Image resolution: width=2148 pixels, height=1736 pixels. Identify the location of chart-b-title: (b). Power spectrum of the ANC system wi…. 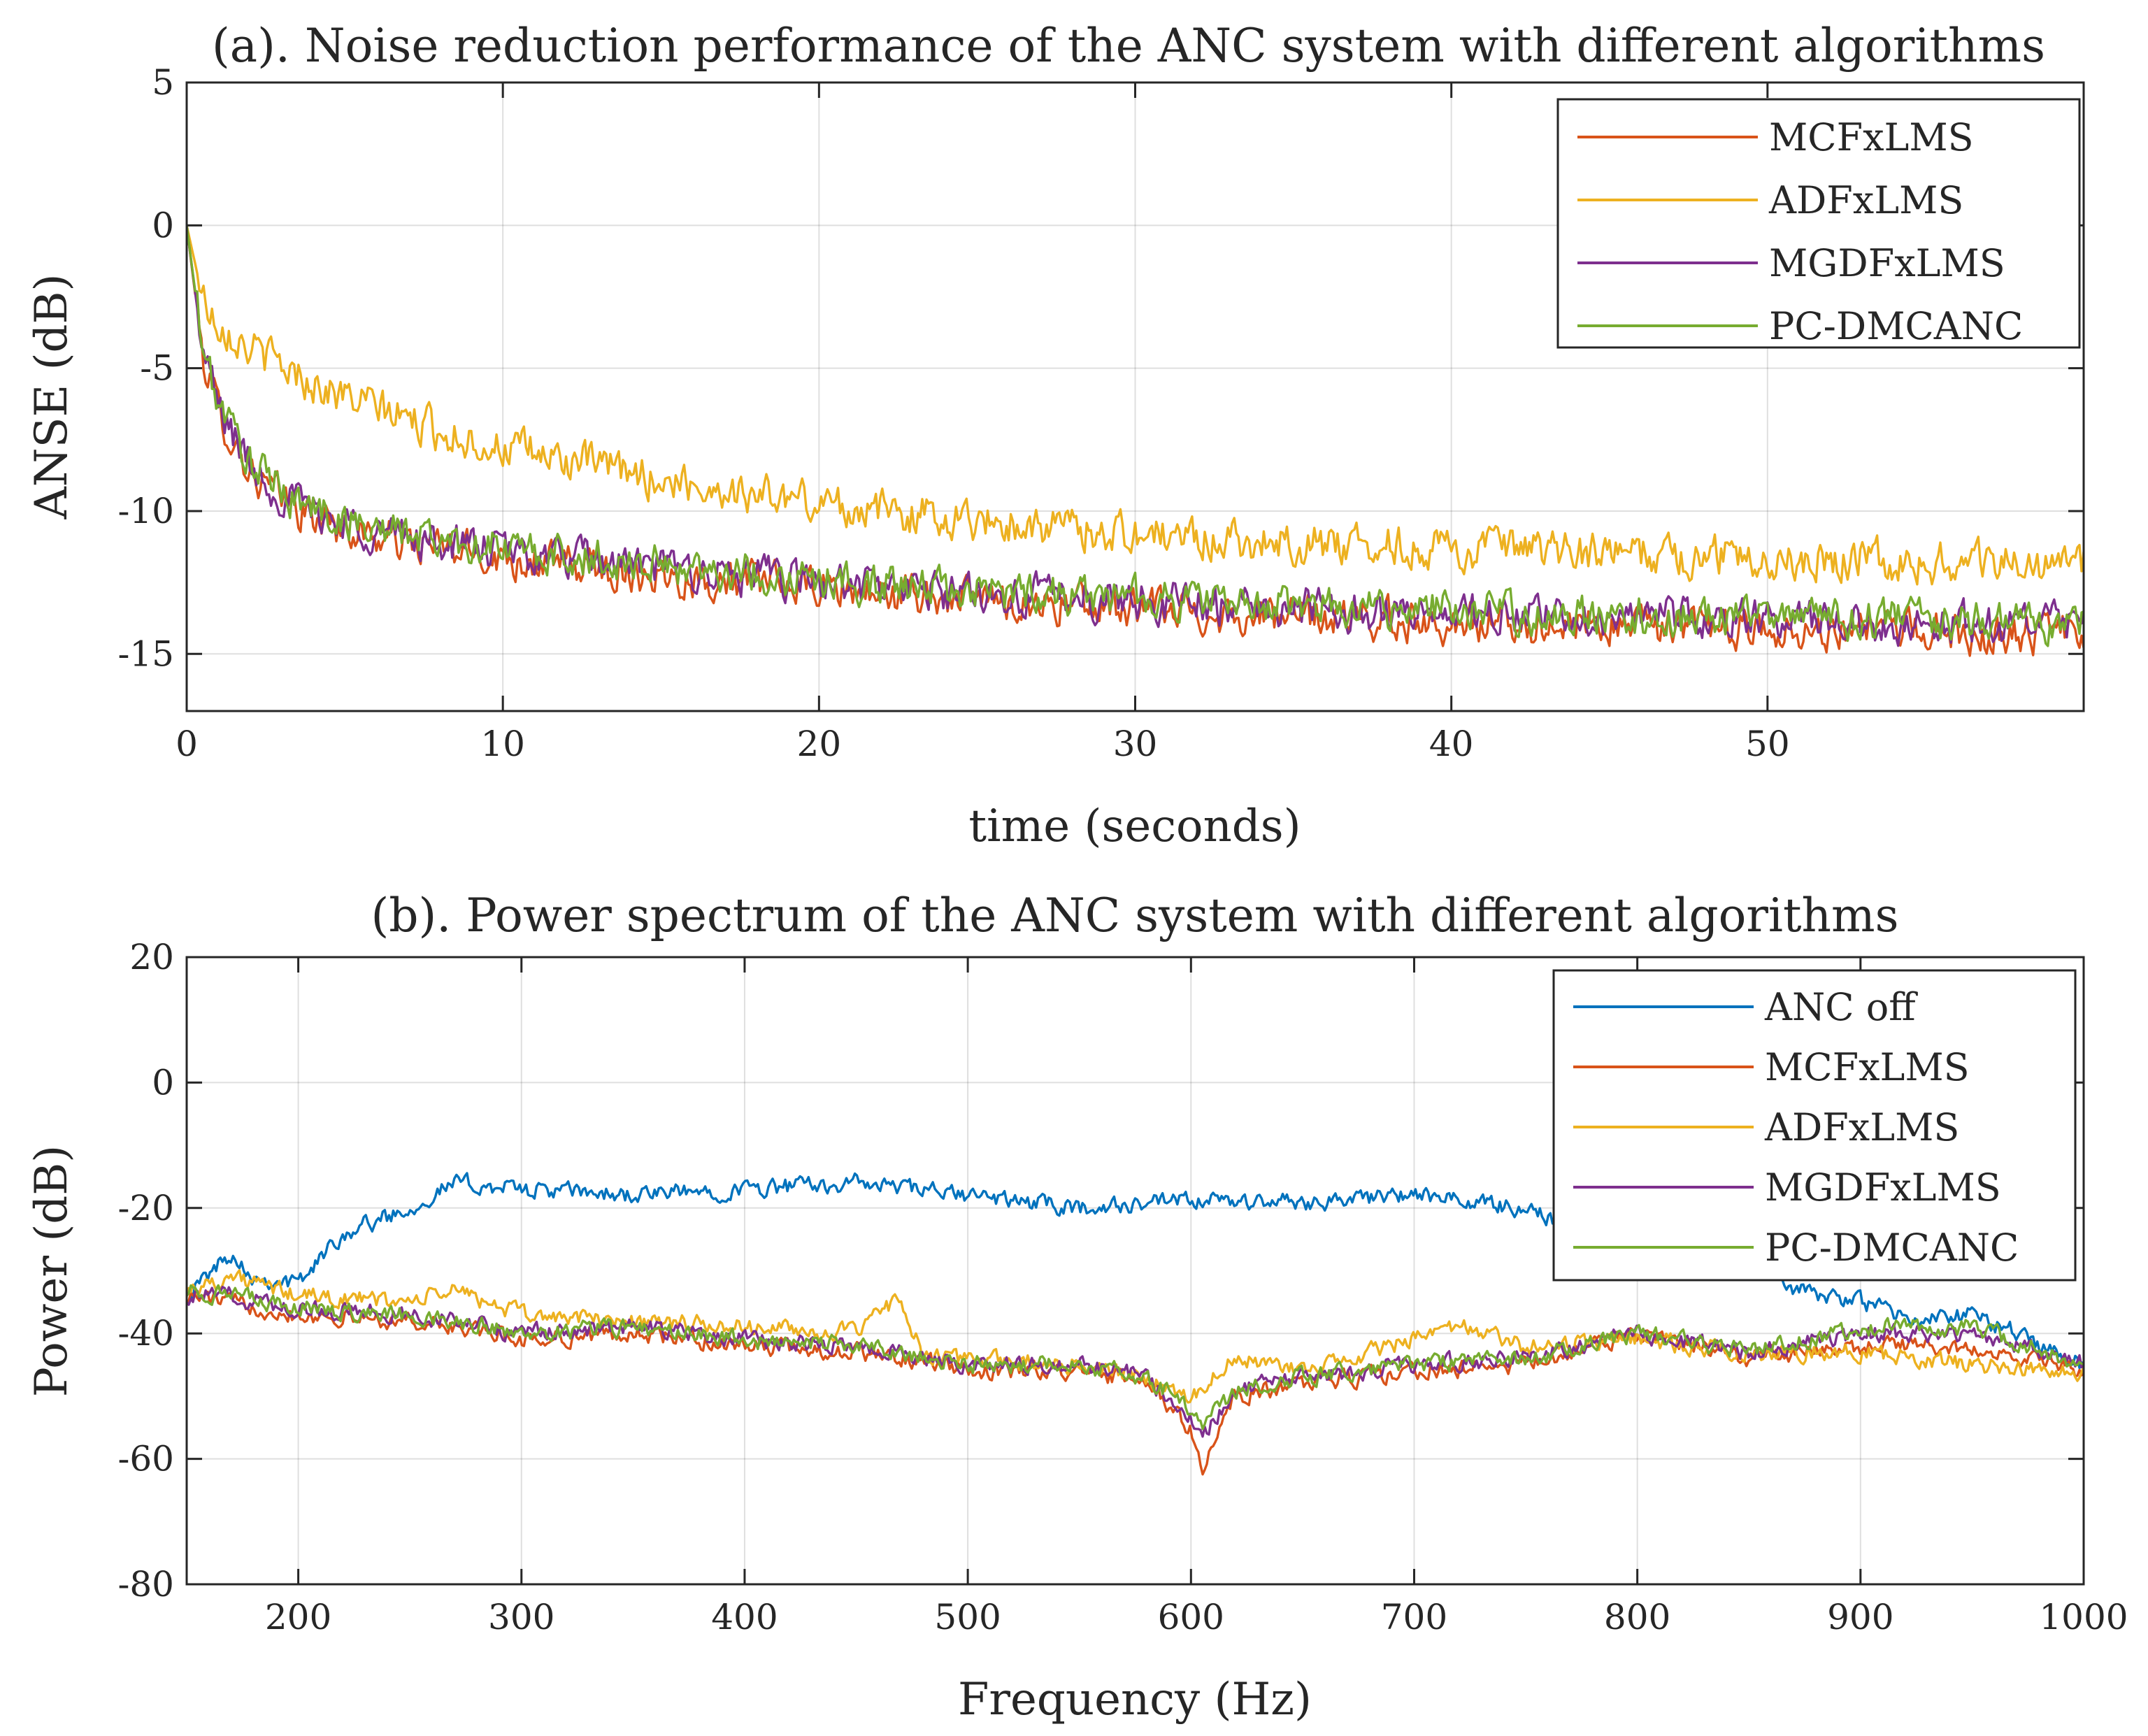
(1135, 915).